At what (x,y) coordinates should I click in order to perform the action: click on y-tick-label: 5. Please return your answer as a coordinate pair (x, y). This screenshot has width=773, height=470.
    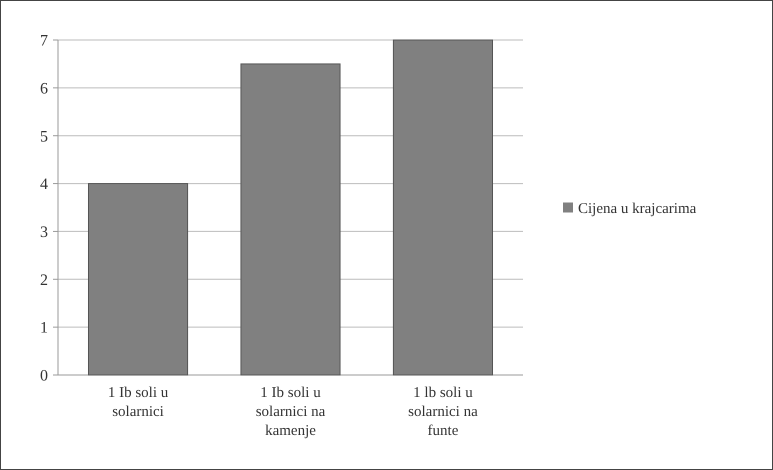
    Looking at the image, I should click on (44, 137).